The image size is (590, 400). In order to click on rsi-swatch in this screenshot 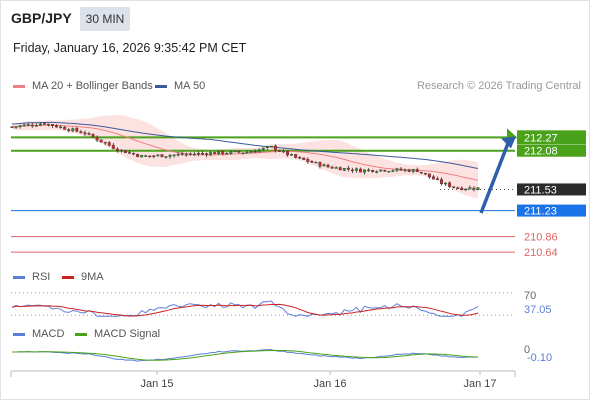, I will do `click(19, 277)`.